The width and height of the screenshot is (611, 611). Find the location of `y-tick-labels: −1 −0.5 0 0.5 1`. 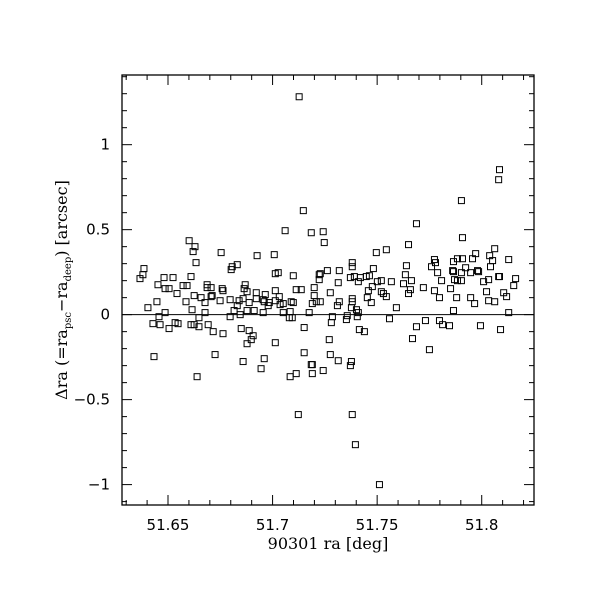

y-tick-labels: −1 −0.5 0 0.5 1 is located at coordinates (92, 315).